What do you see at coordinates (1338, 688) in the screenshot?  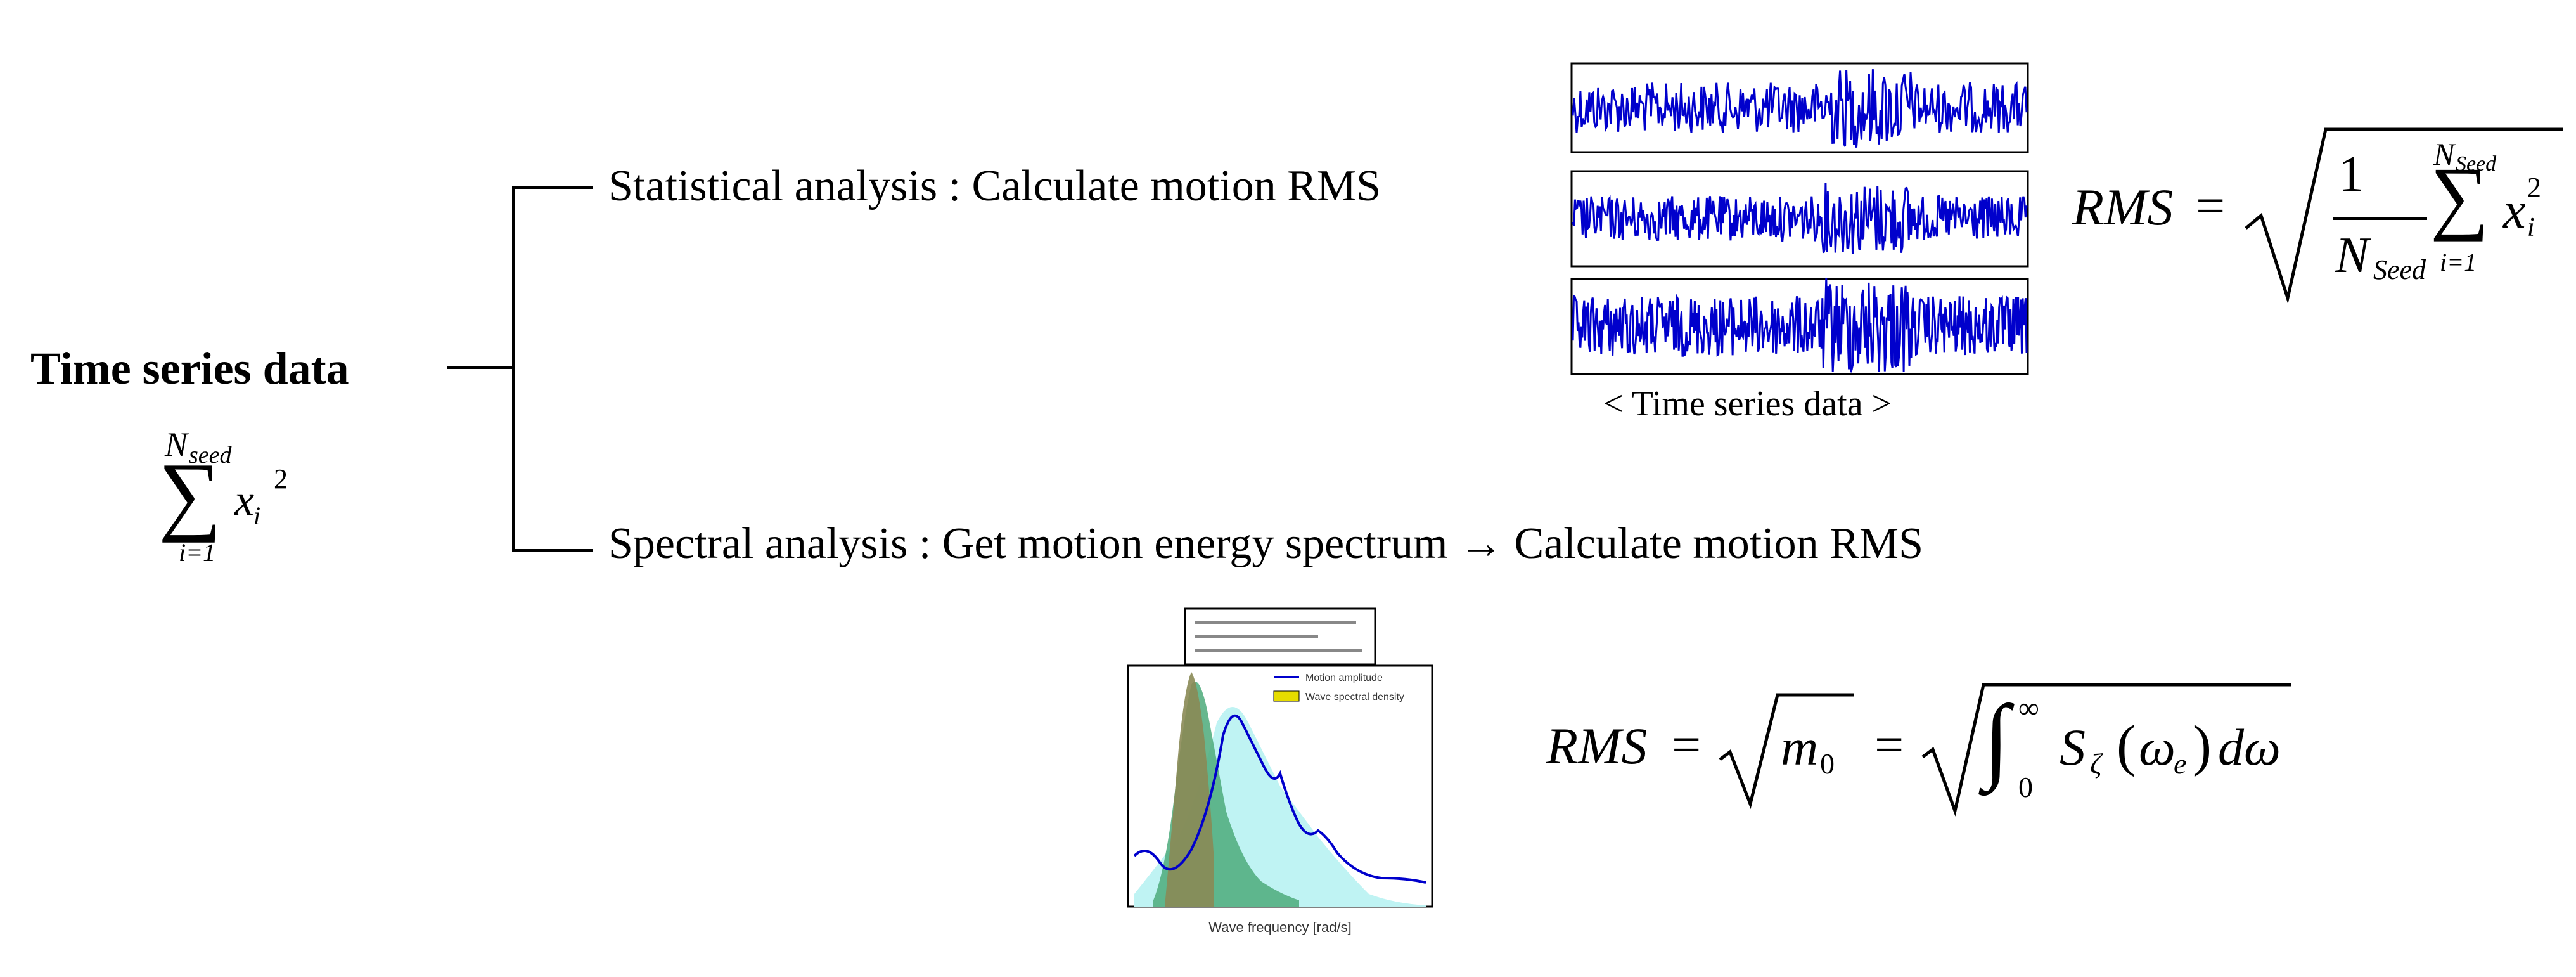 I see `spectrum-legend: Motion amplitude Wave spectral density` at bounding box center [1338, 688].